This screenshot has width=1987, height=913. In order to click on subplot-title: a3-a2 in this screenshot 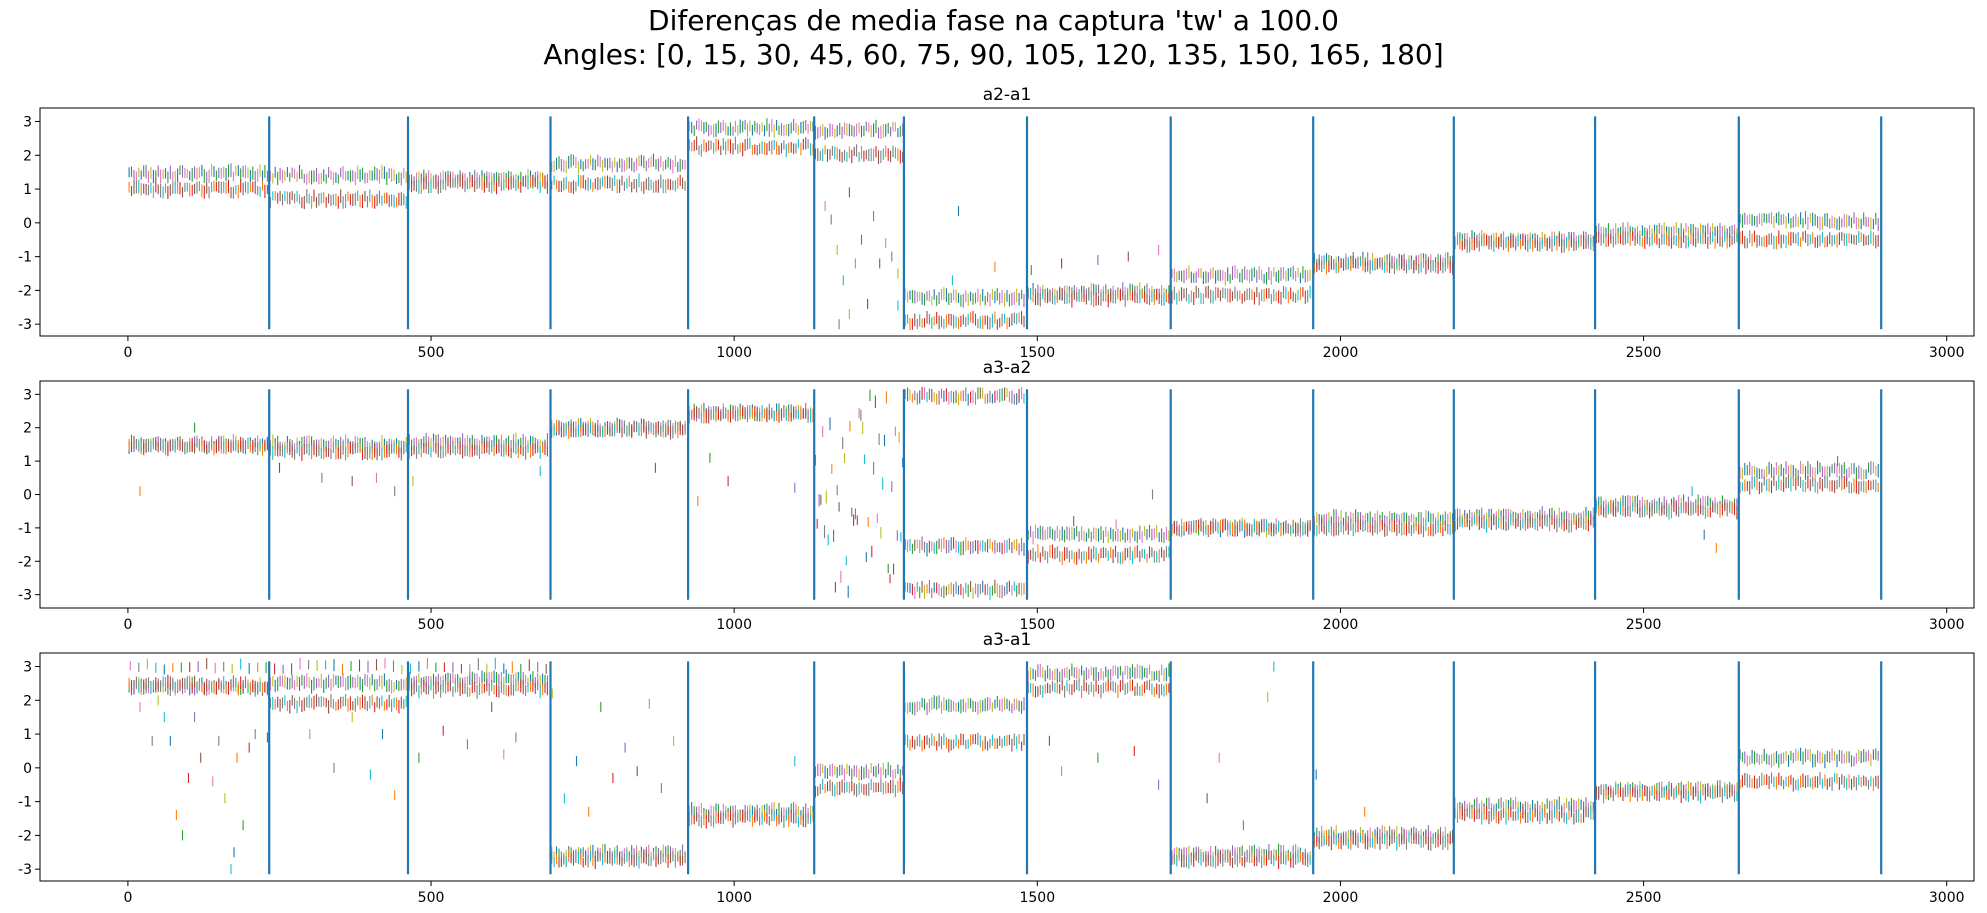, I will do `click(1007, 368)`.